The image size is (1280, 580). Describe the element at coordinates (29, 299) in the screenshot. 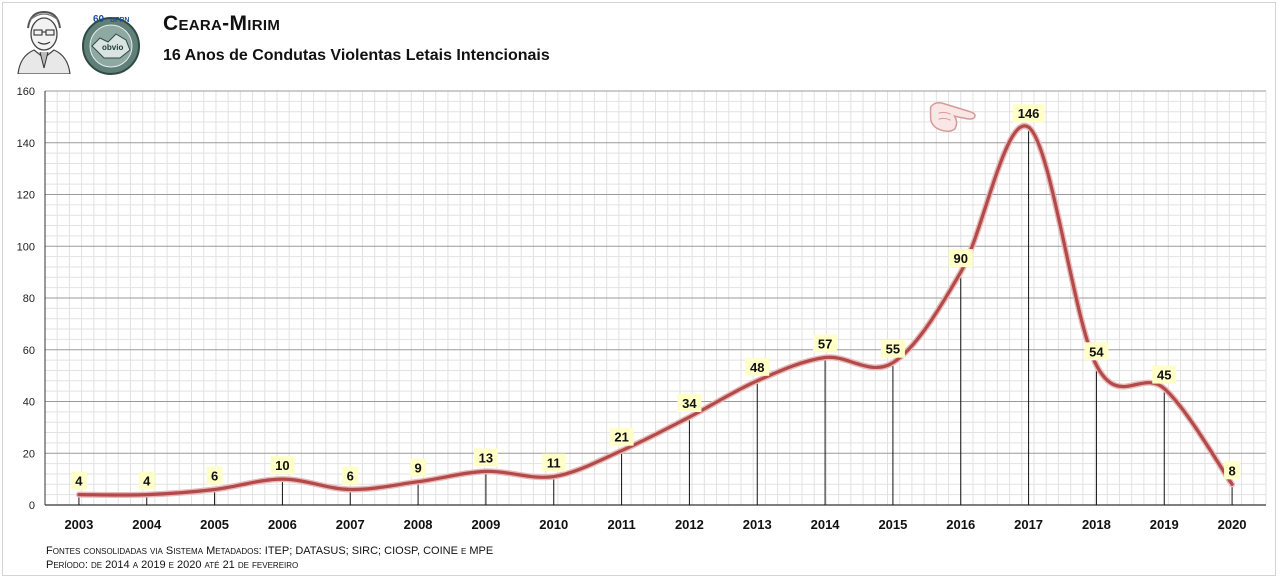

I see `y-tick-label: 80` at that location.